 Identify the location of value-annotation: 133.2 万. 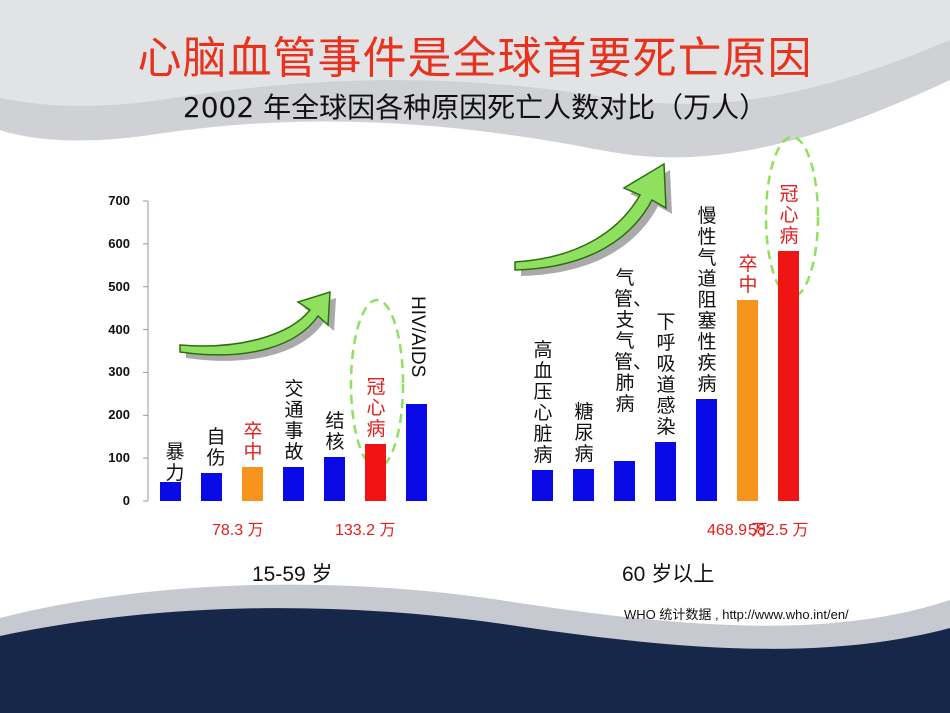
(365, 530).